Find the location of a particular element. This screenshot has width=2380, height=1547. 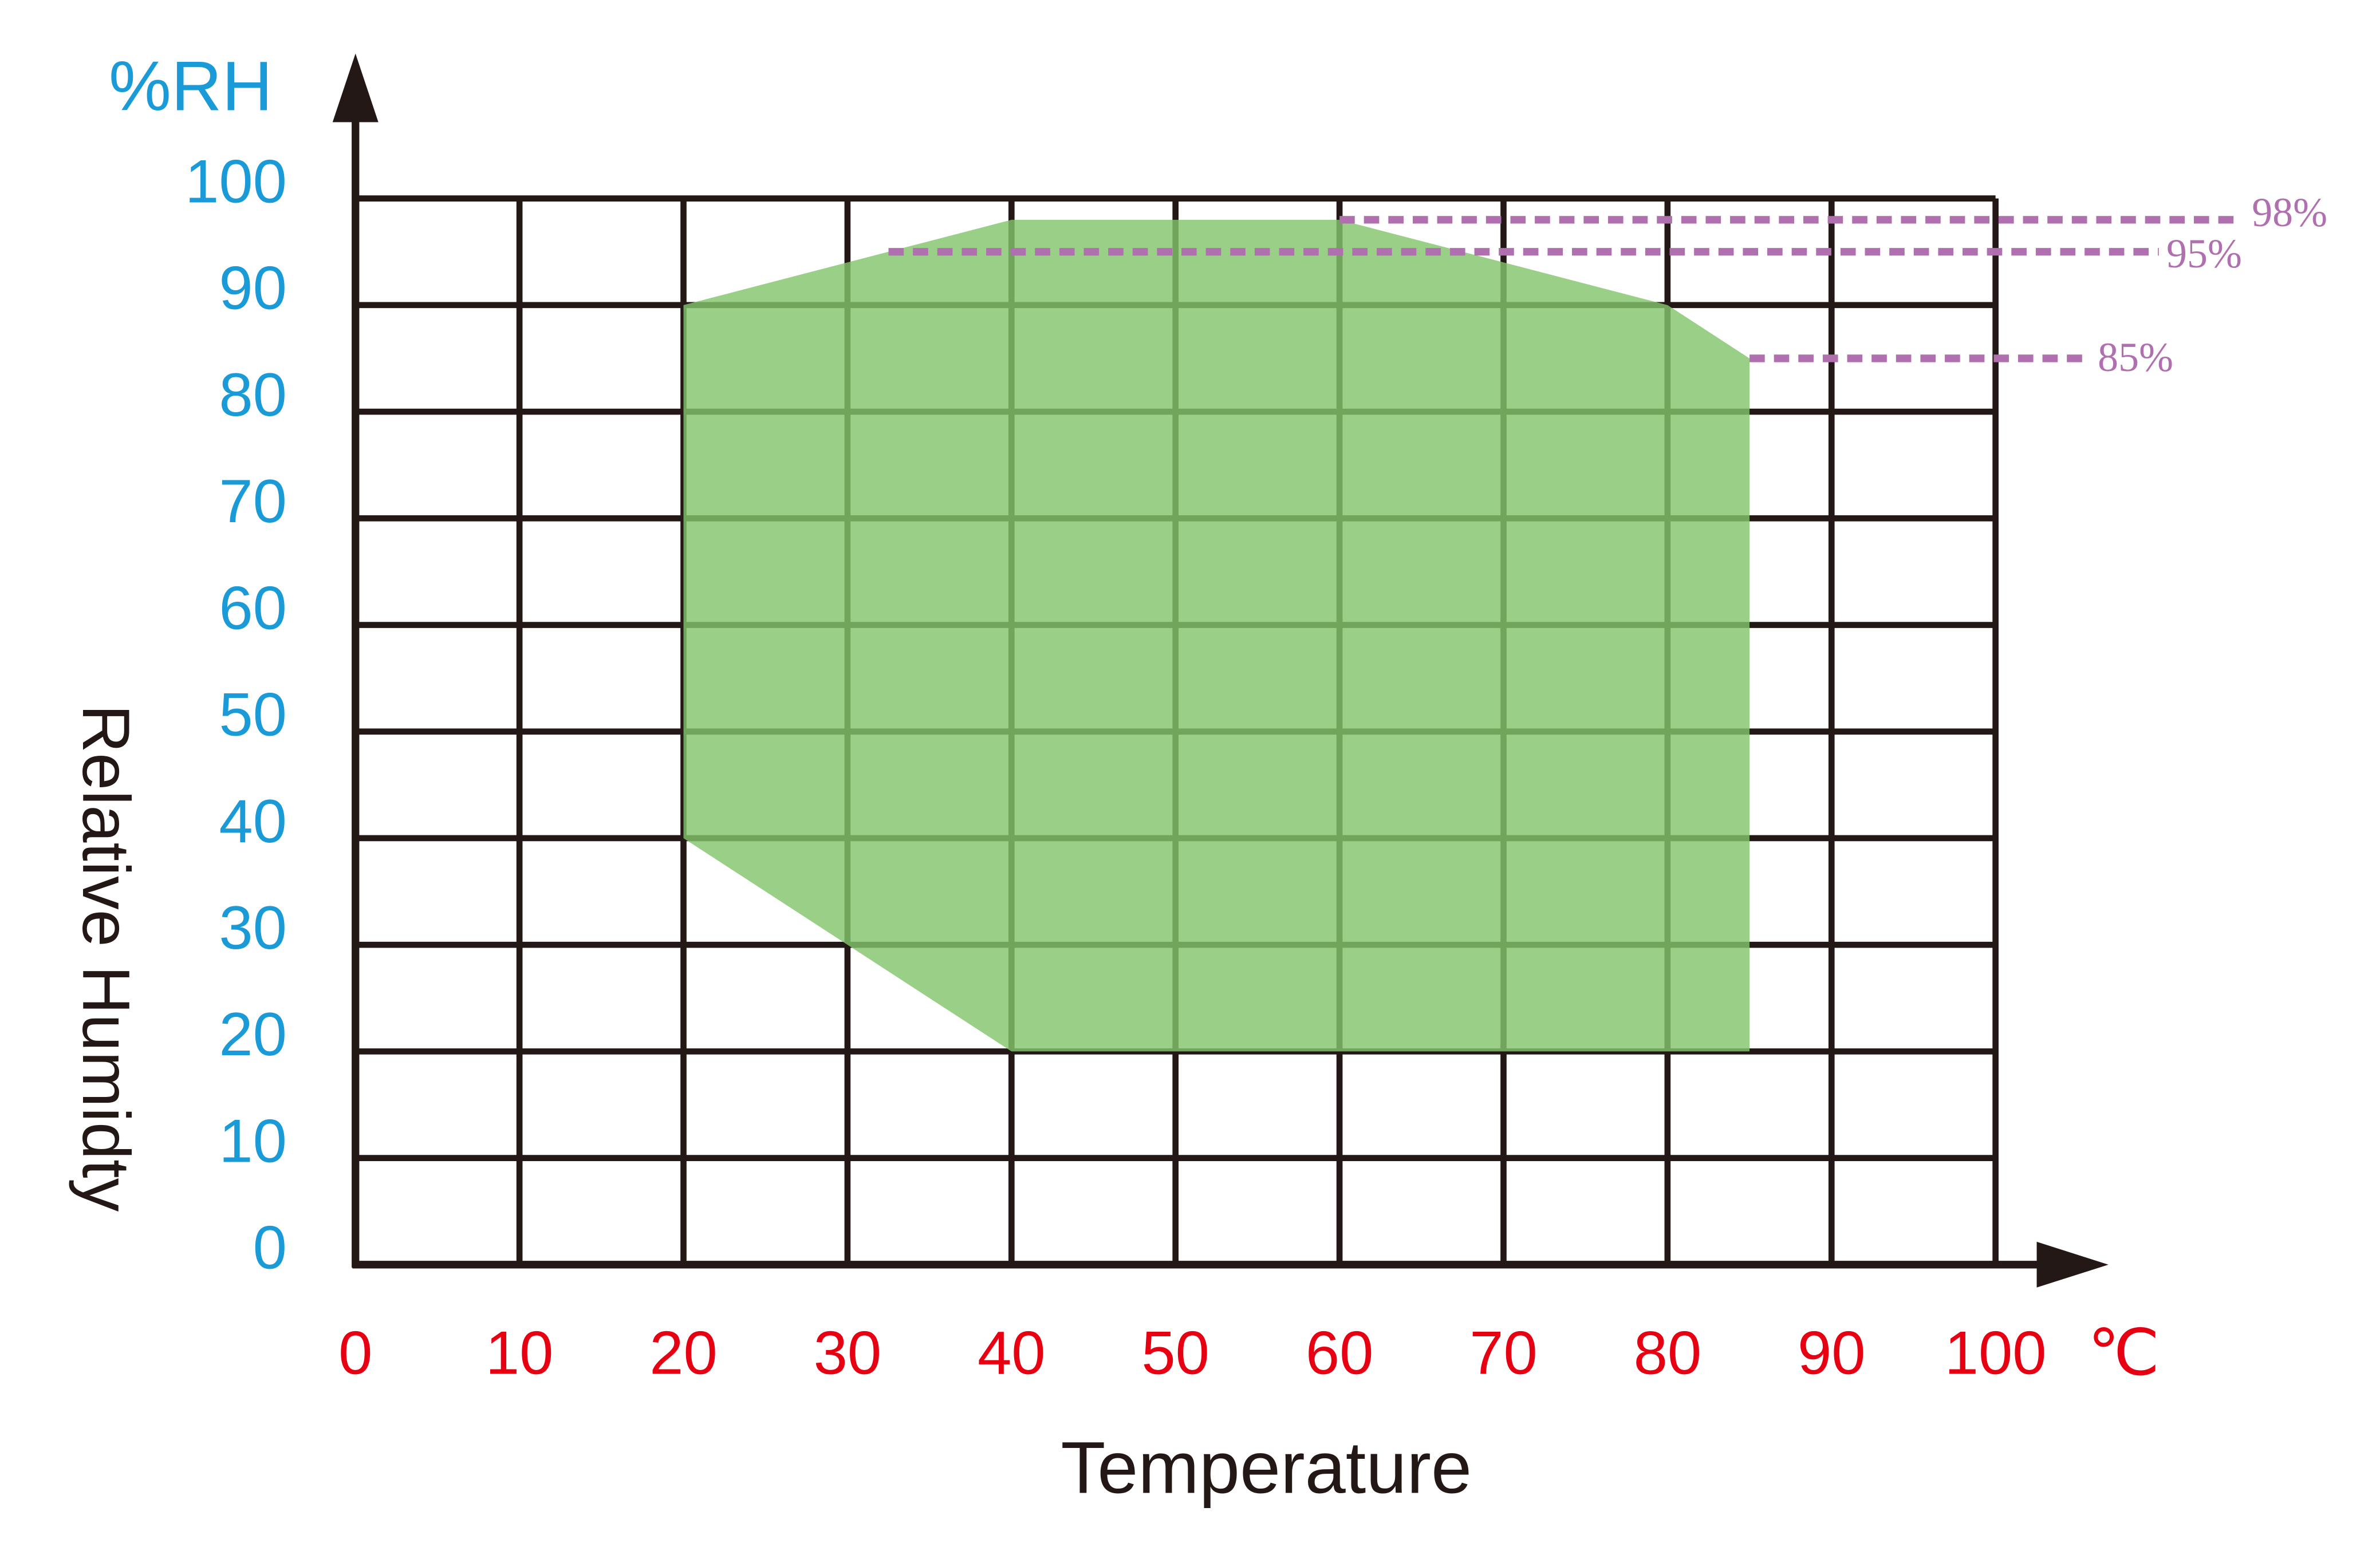

y-tick-label: 90 is located at coordinates (253, 288).